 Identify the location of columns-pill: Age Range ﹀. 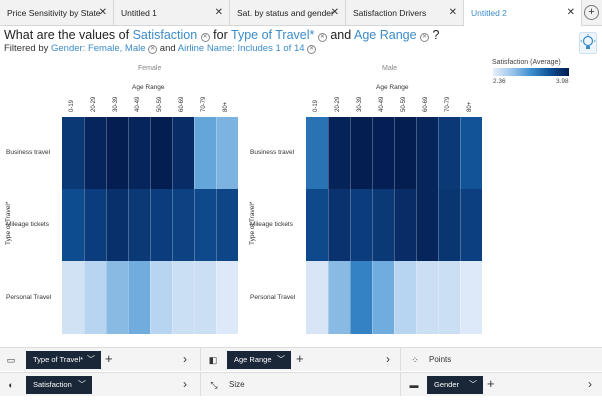
(259, 360).